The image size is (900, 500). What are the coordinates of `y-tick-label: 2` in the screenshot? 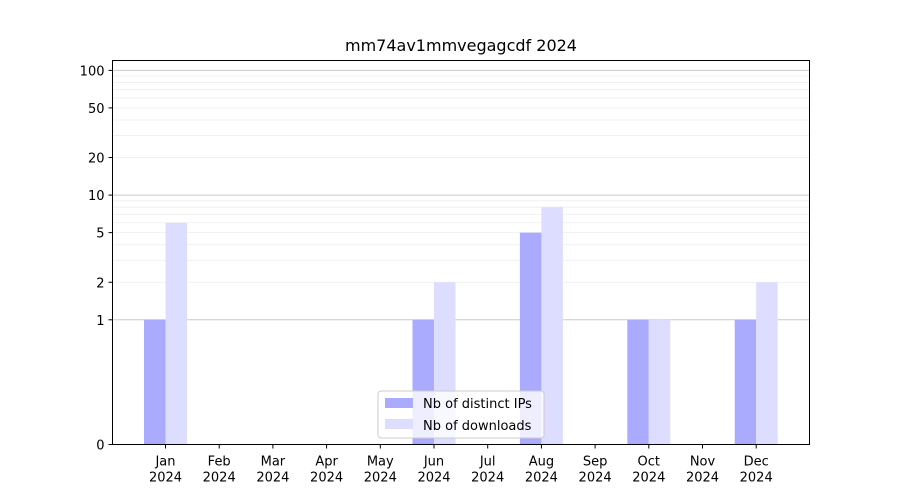 It's located at (100, 283).